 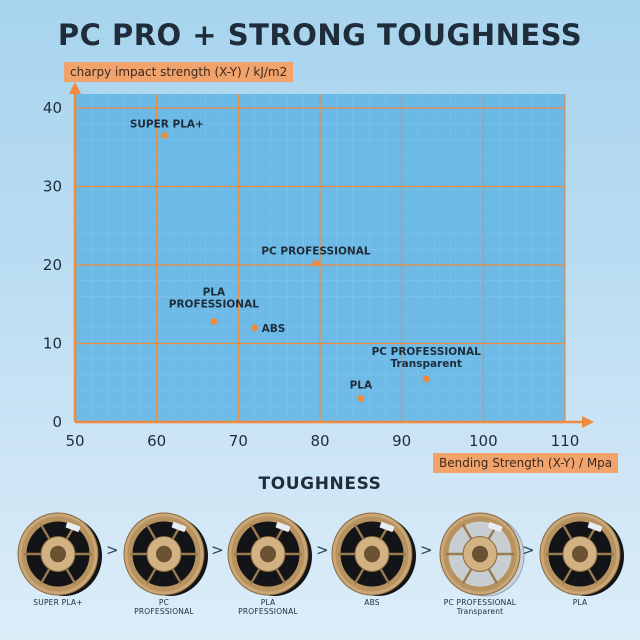 What do you see at coordinates (319, 441) in the screenshot?
I see `x-tick-label: 80` at bounding box center [319, 441].